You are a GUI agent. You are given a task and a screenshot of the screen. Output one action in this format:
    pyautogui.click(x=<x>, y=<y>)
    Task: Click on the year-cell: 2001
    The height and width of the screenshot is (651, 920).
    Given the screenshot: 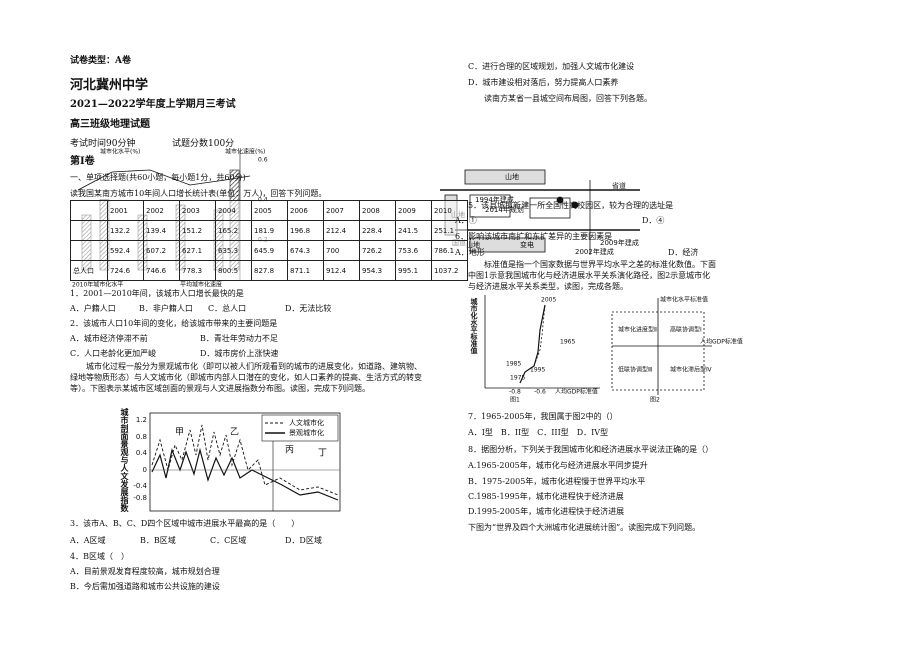 What is the action you would take?
    pyautogui.click(x=125, y=210)
    